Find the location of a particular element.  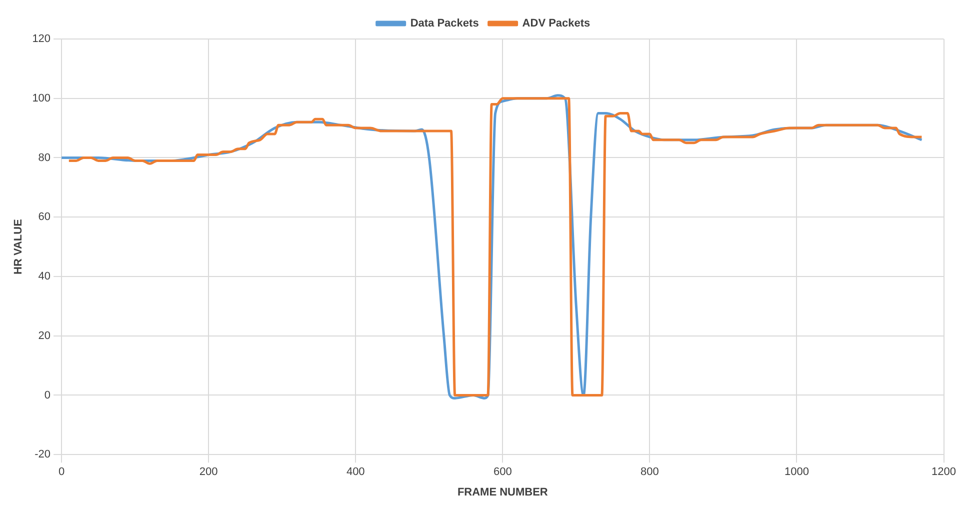

x-tick-label: 200 is located at coordinates (208, 472).